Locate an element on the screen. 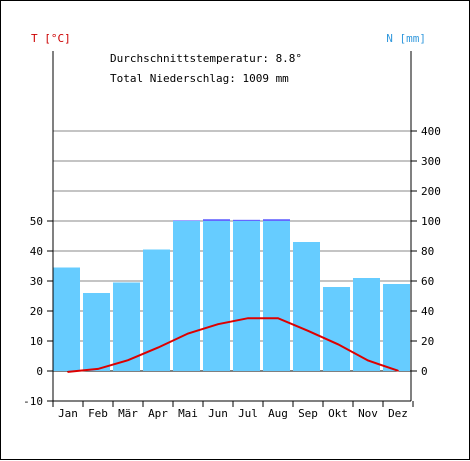  left-tick-label: 40 is located at coordinates (36, 251).